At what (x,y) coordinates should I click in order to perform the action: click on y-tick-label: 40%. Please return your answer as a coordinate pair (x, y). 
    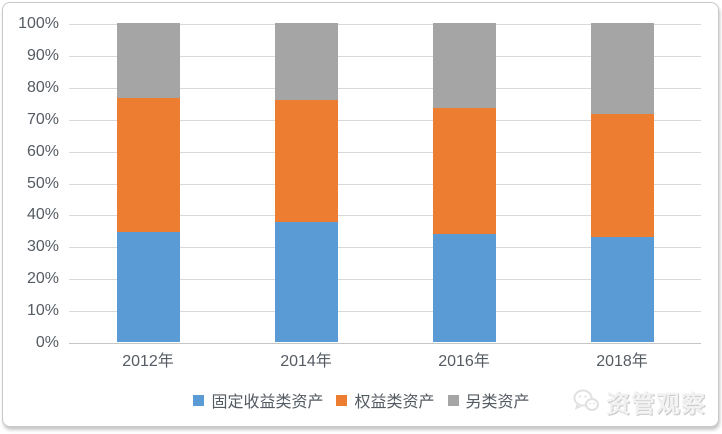
    Looking at the image, I should click on (42, 215).